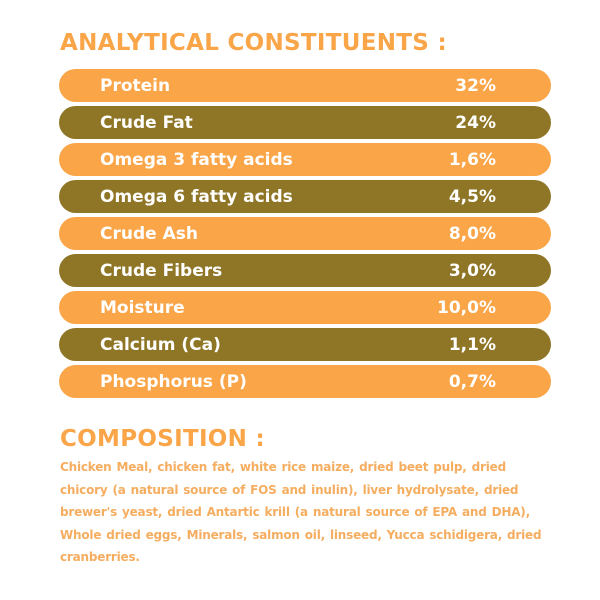  What do you see at coordinates (472, 270) in the screenshot?
I see `constituent-value: 3,0%` at bounding box center [472, 270].